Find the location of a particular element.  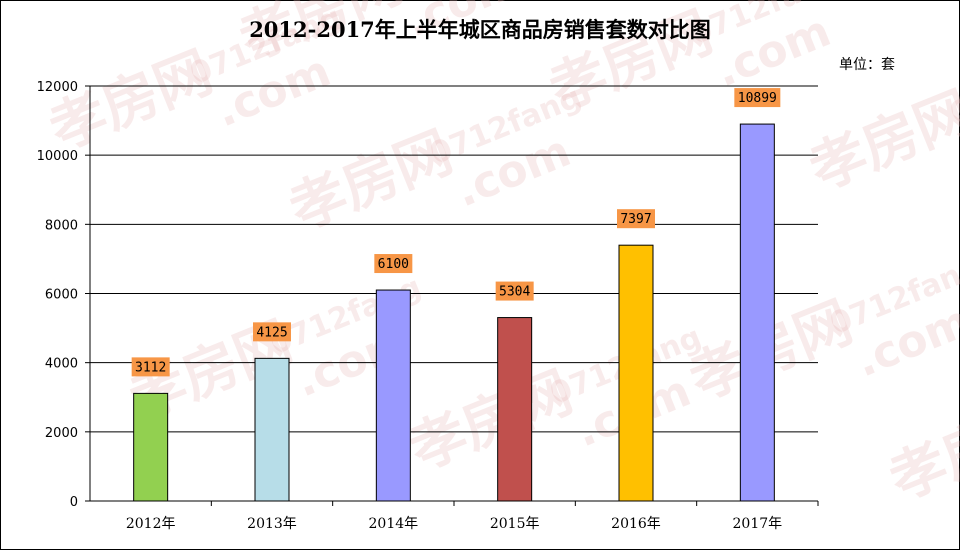

unit-label: 单位：套 is located at coordinates (867, 65).